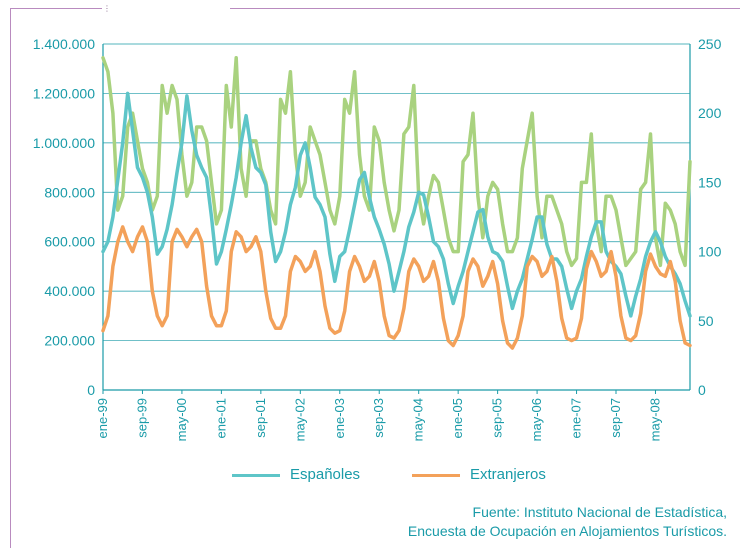  Describe the element at coordinates (220, 418) in the screenshot. I see `x-tick-label: ene-01` at that location.